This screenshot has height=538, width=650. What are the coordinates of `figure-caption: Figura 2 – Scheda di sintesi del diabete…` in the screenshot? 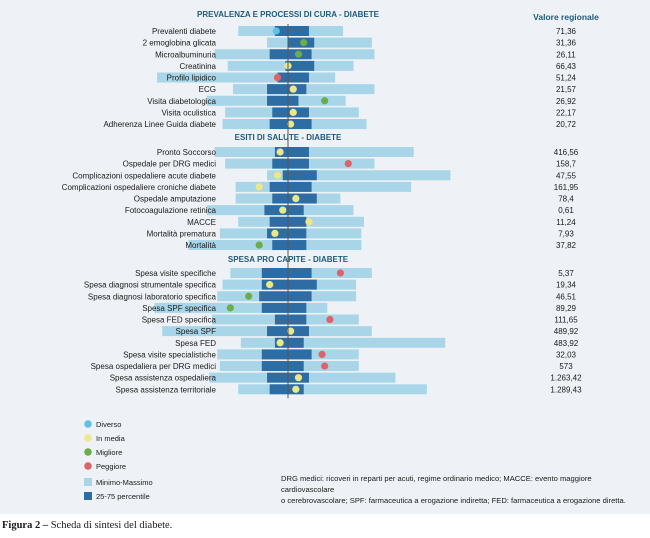 It's located at (87, 525).